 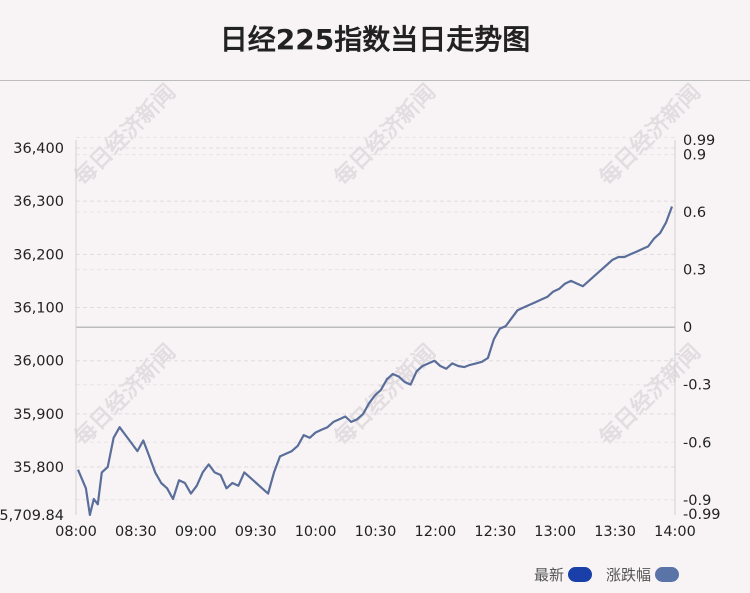 What do you see at coordinates (694, 271) in the screenshot?
I see `y-right-tick-label: 0.3` at bounding box center [694, 271].